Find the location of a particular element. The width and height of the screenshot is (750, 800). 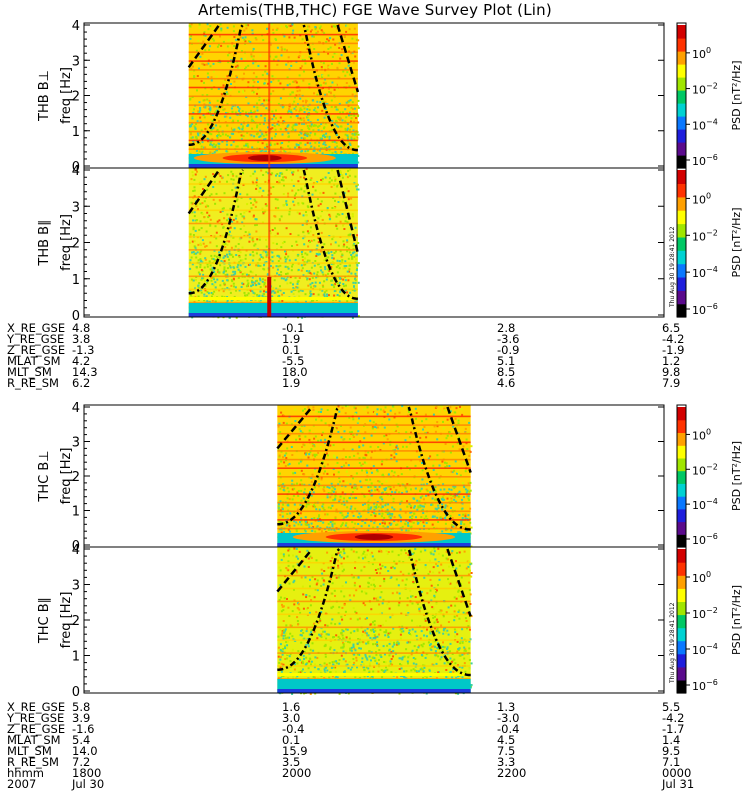

ephem-value: 6.5 is located at coordinates (671, 328).